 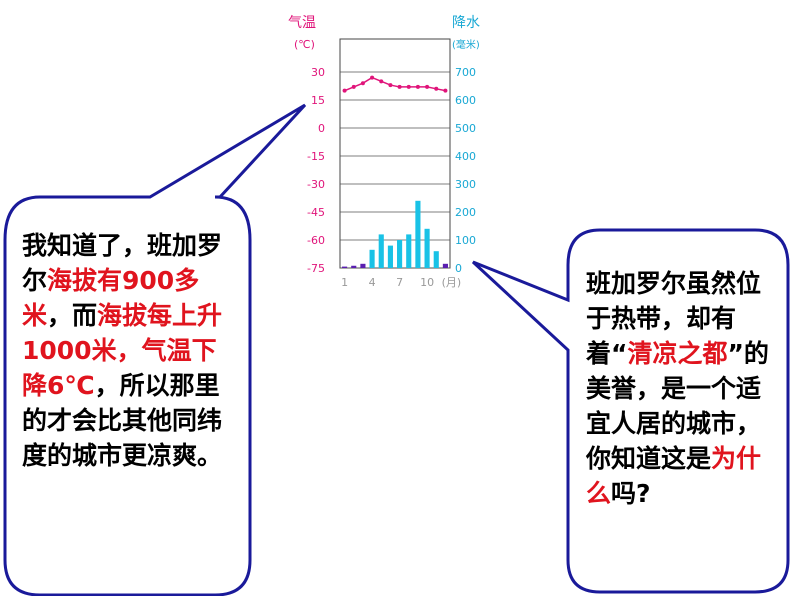 What do you see at coordinates (395, 234) in the screenshot?
I see `precipitation-bars` at bounding box center [395, 234].